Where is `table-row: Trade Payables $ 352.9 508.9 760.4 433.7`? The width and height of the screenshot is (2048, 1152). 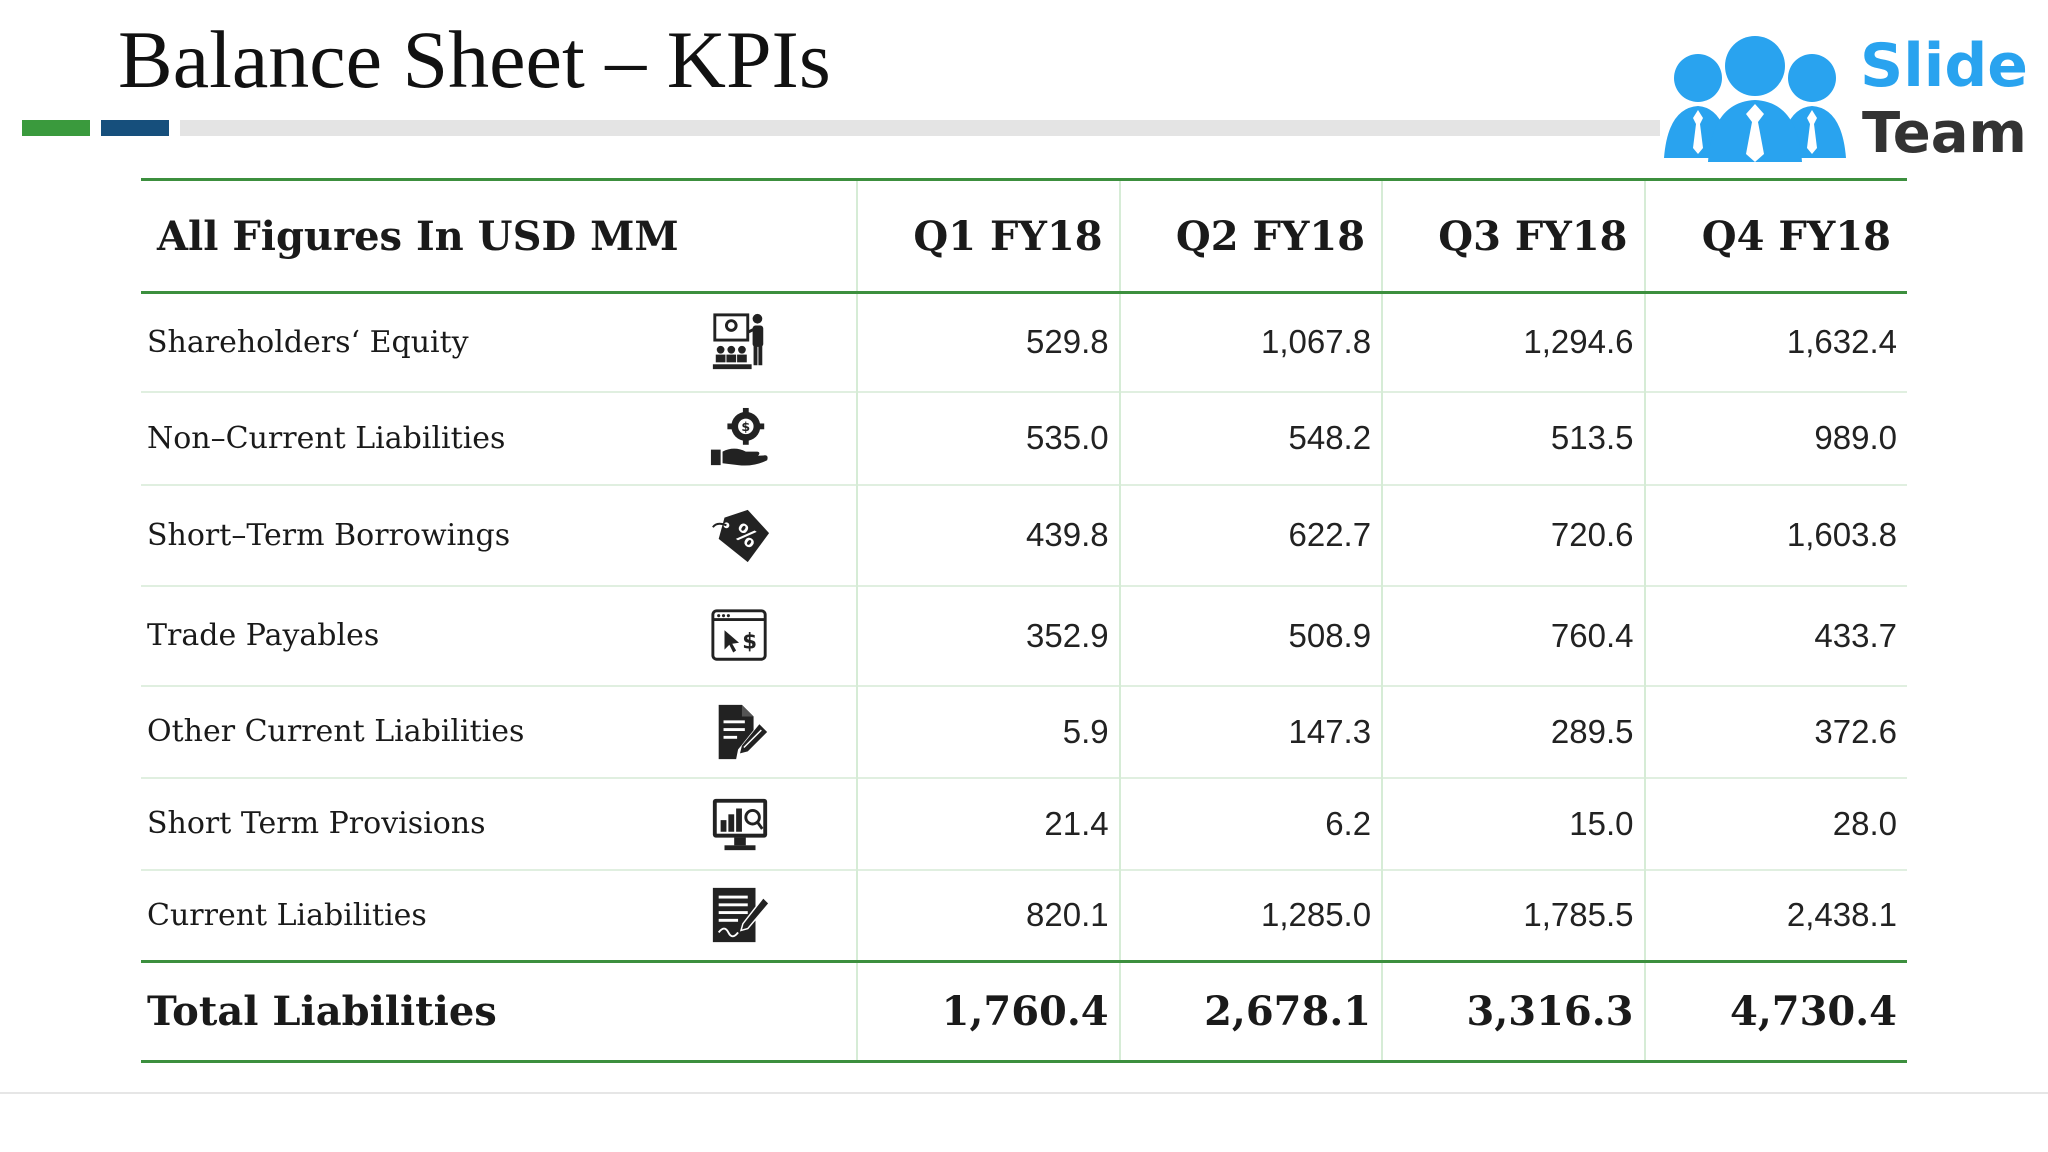 table-row: Trade Payables $ 352.9 508.9 760.4 433.7 is located at coordinates (1024, 635).